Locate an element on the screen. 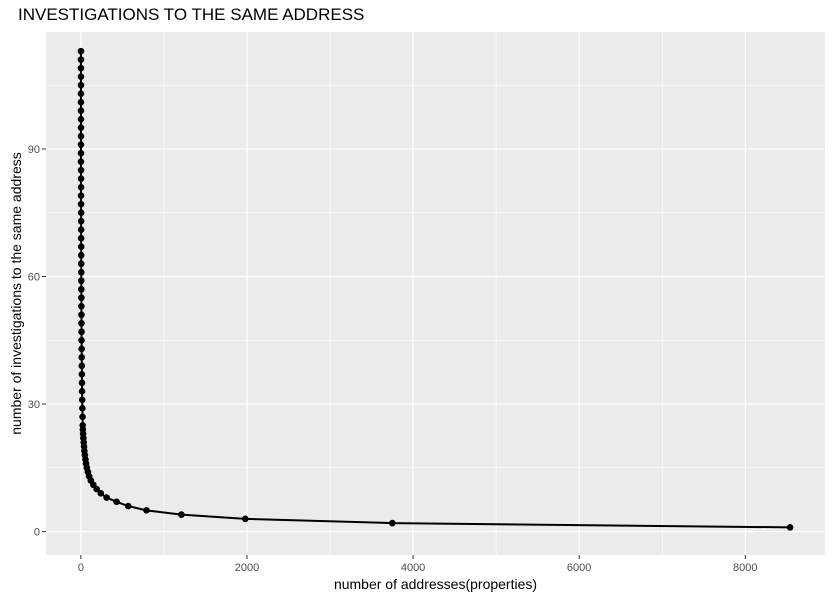  y-axis: 0 30 60 90 is located at coordinates (37, 341).